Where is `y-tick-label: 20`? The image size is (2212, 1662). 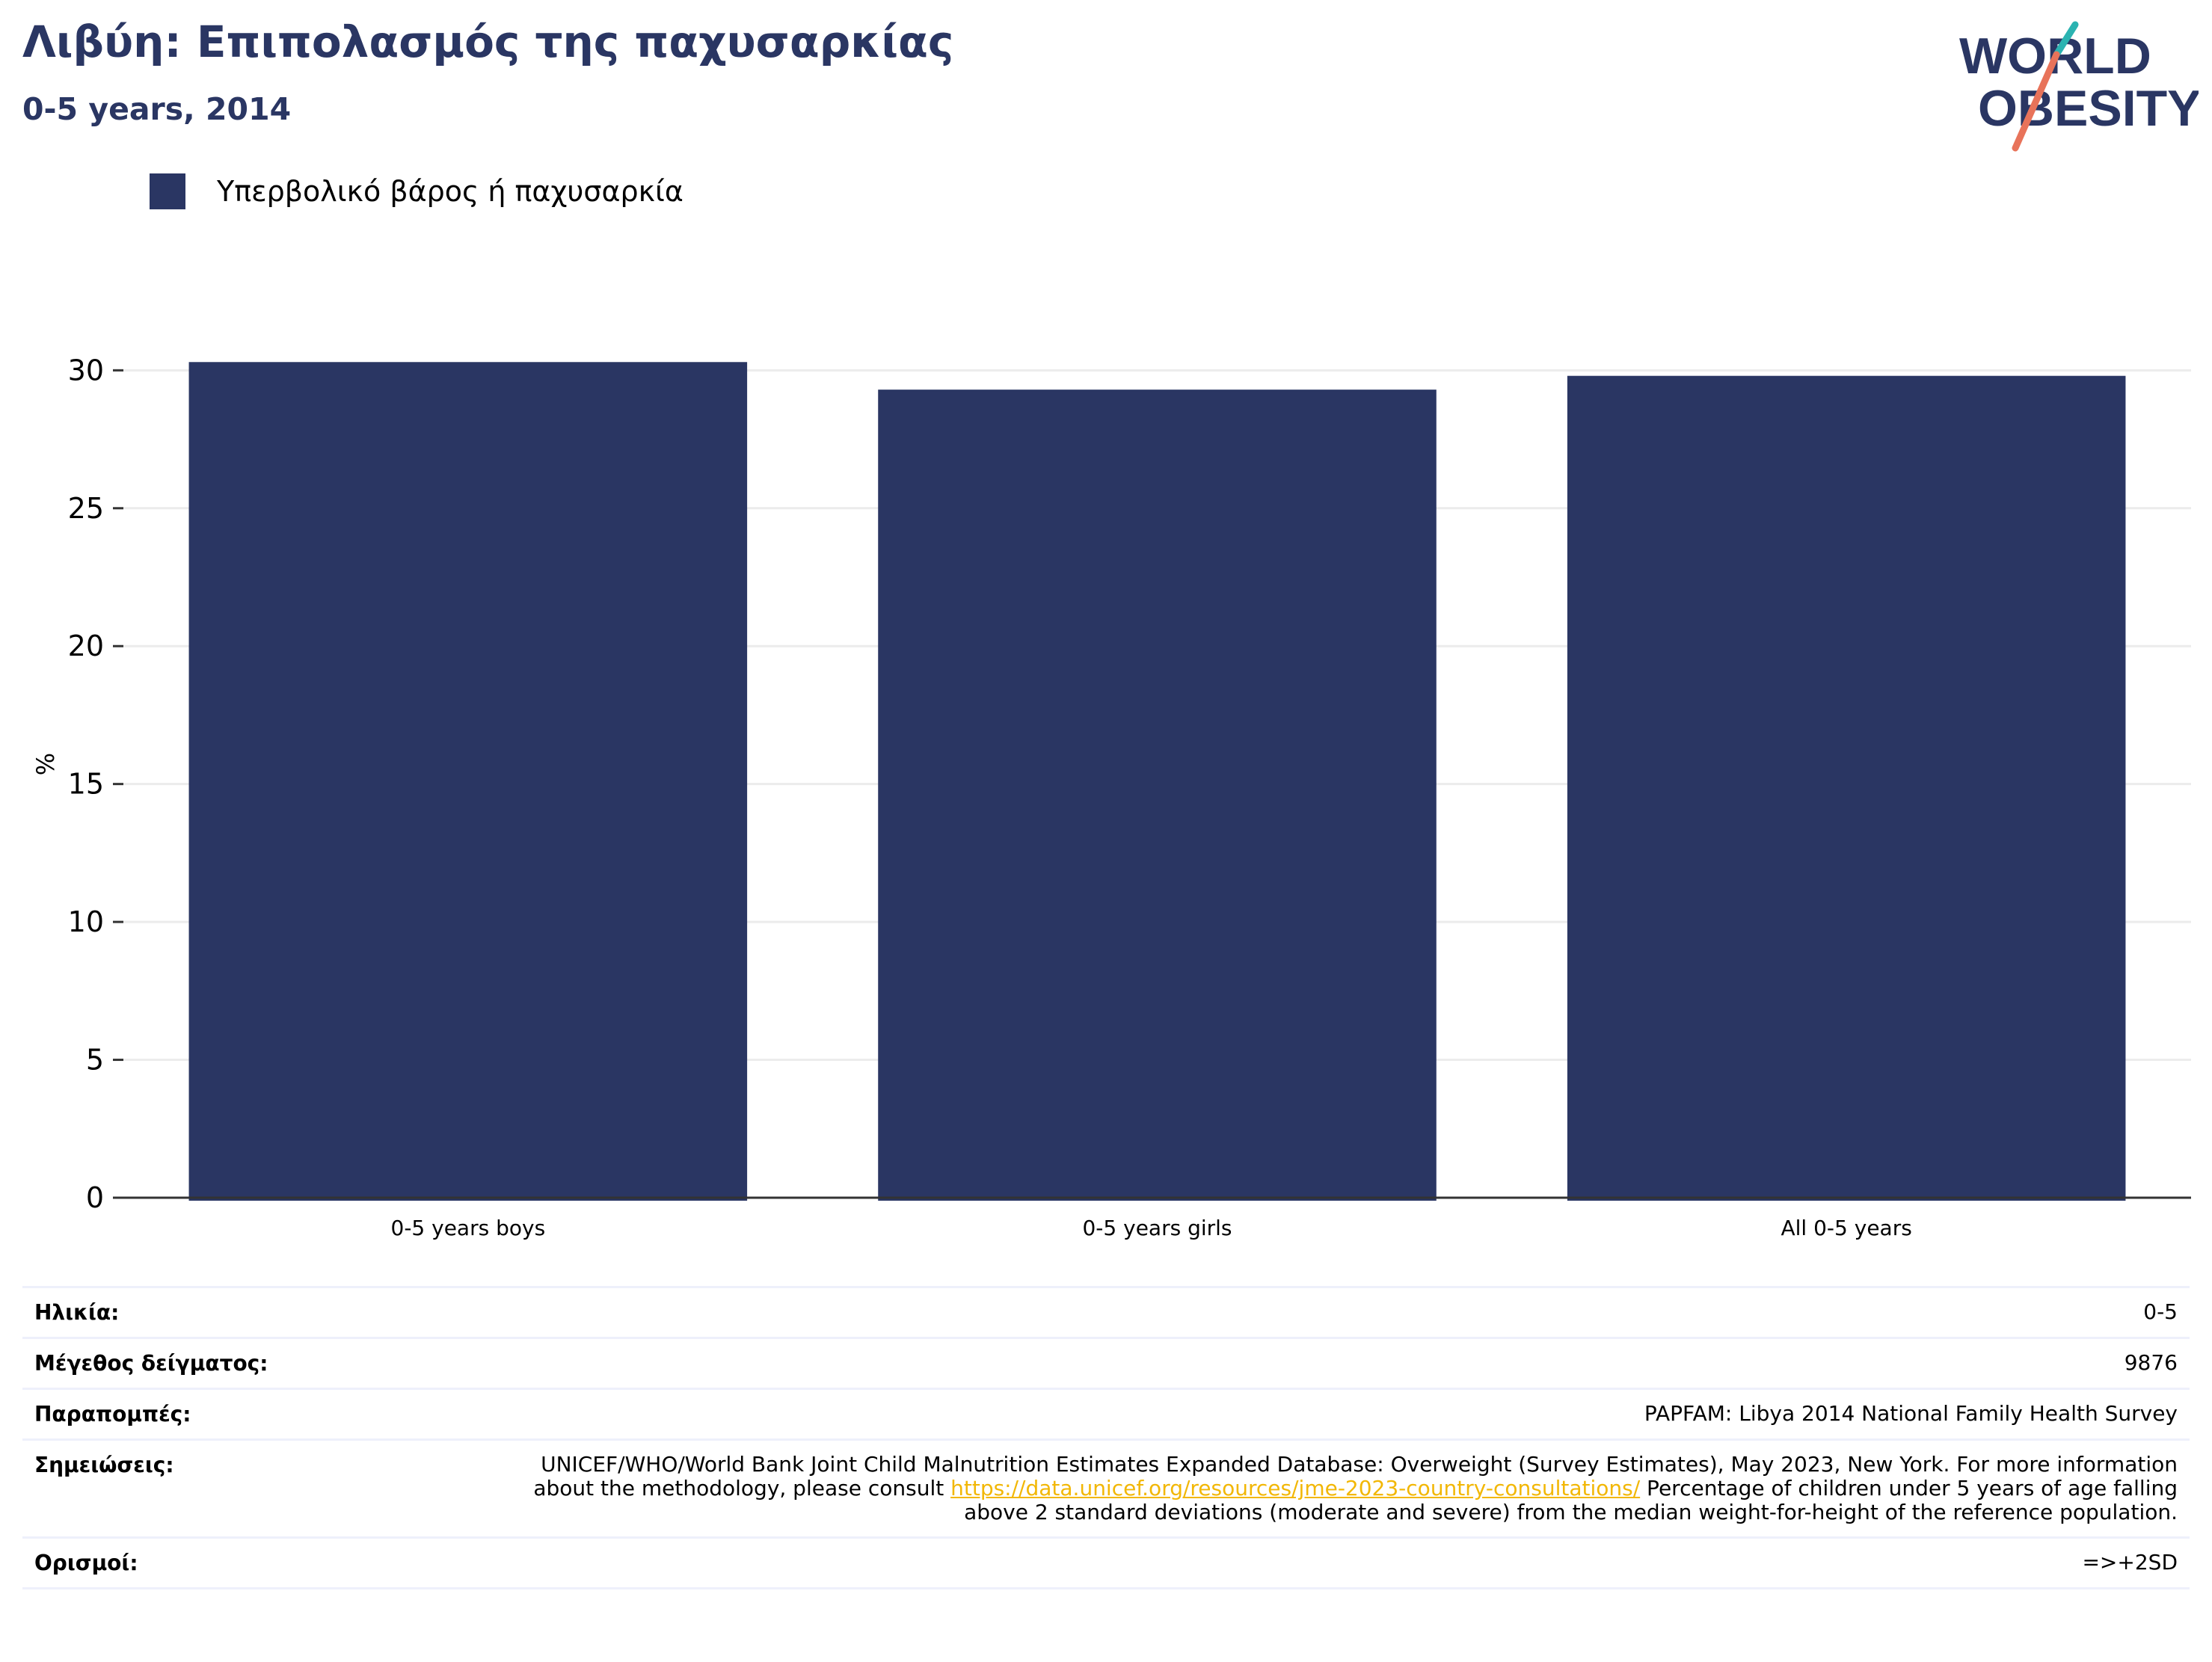
y-tick-label: 20 is located at coordinates (86, 646).